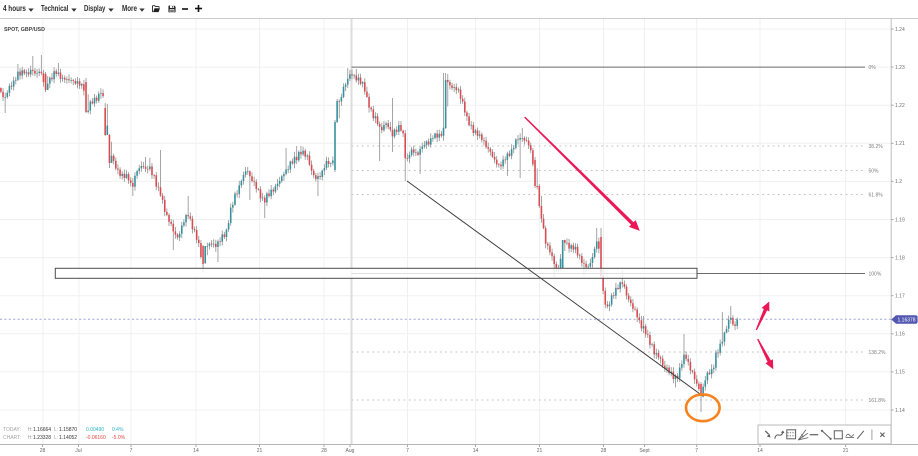  What do you see at coordinates (900, 373) in the screenshot?
I see `svg-text: 1.15` at bounding box center [900, 373].